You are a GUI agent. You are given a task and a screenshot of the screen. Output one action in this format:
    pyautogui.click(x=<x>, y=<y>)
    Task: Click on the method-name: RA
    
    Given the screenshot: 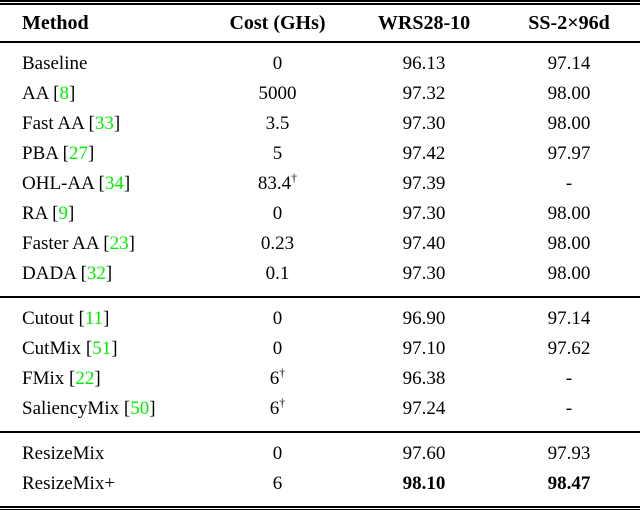 What is the action you would take?
    pyautogui.click(x=35, y=213)
    